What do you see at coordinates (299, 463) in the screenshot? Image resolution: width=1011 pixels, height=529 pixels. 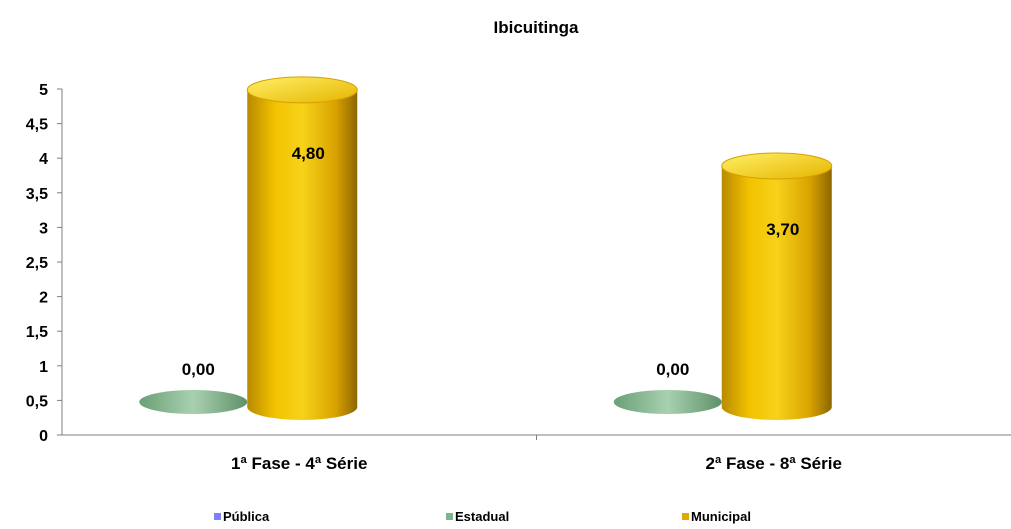 I see `x-category-label: 1ª Fase - 4ª Série` at bounding box center [299, 463].